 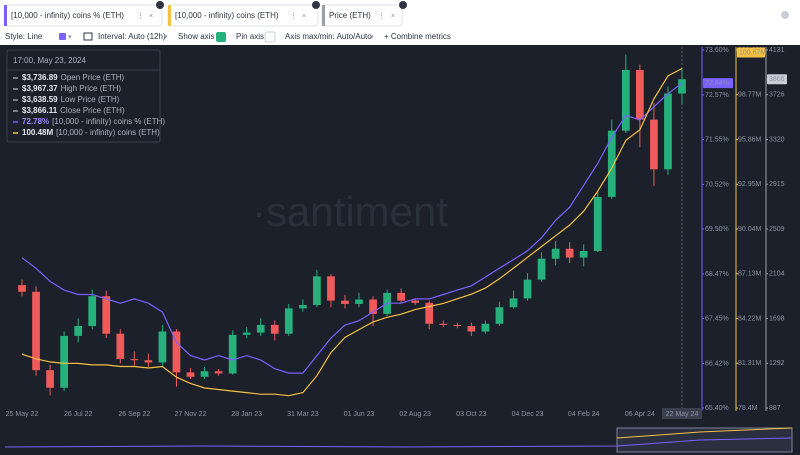 I want to click on tooltip-label: Close Price (ETH), so click(x=92, y=110).